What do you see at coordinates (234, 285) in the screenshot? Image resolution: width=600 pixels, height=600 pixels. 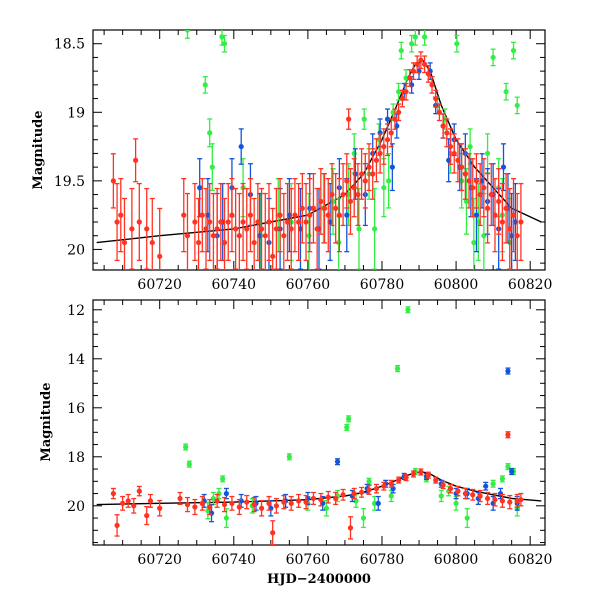 I see `x-tick-label: 60740` at bounding box center [234, 285].